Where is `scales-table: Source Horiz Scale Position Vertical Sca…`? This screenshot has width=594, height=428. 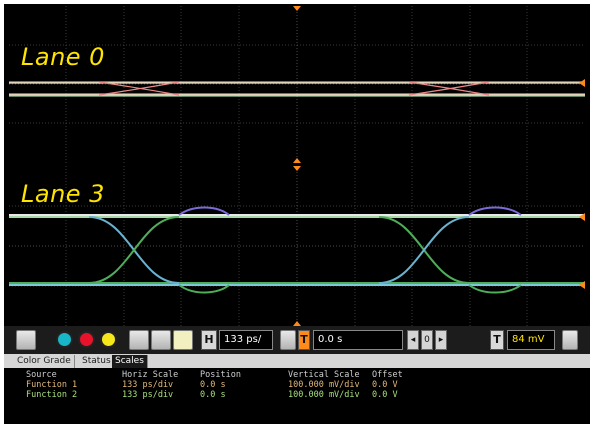 scales-table: Source Horiz Scale Position Vertical Sca… is located at coordinates (297, 396).